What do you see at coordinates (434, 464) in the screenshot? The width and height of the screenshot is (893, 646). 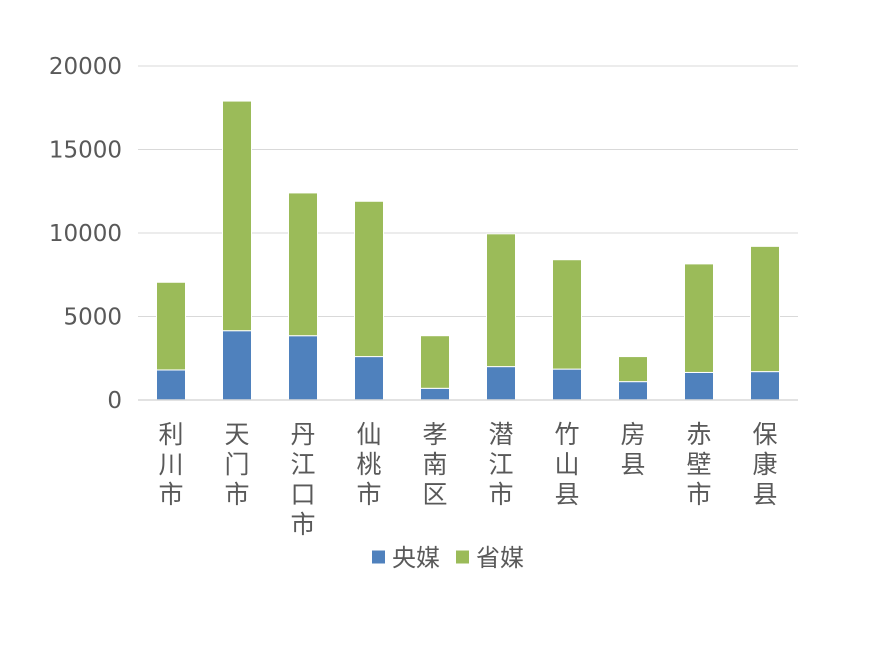 I see `x-category-label: 孝南区` at bounding box center [434, 464].